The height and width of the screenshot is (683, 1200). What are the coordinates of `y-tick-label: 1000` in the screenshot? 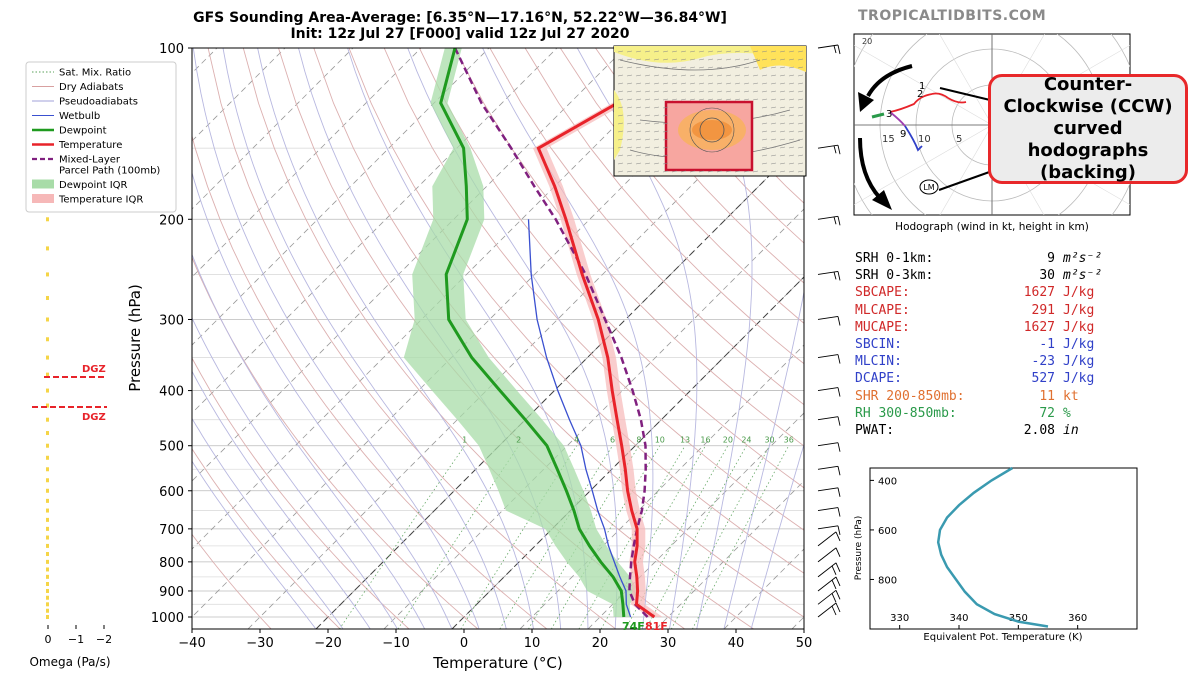 It's located at (167, 618).